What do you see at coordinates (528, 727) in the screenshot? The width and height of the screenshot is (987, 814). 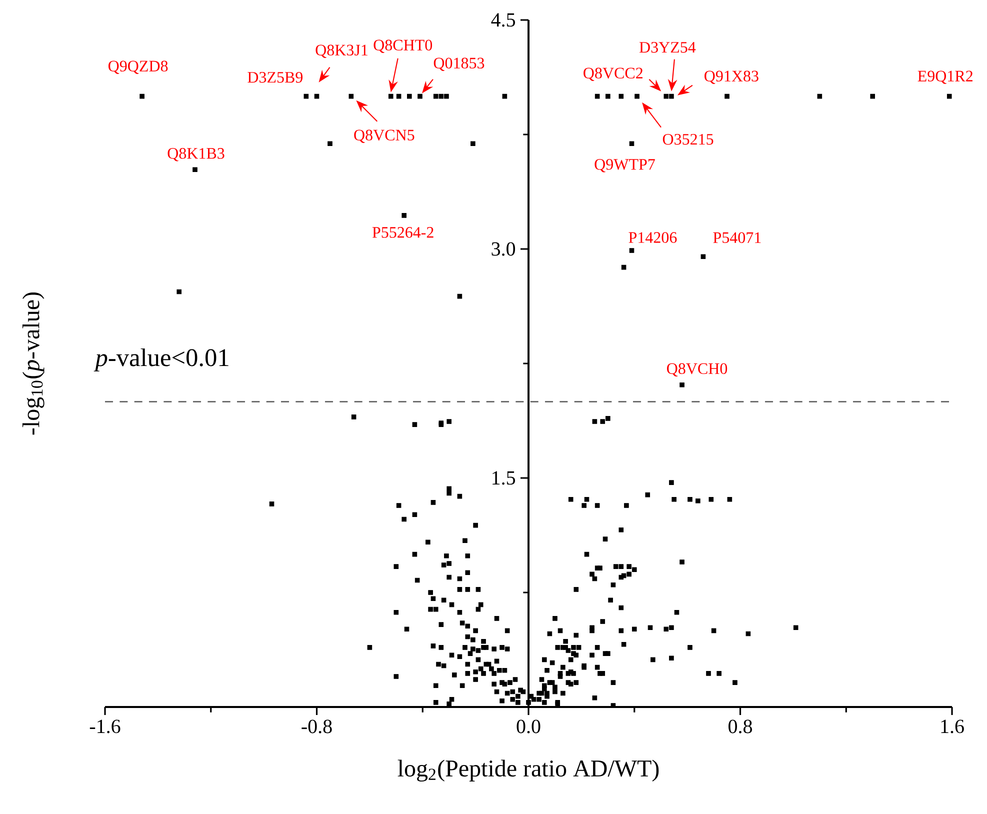 I see `x-tick-label: 0.0` at bounding box center [528, 727].